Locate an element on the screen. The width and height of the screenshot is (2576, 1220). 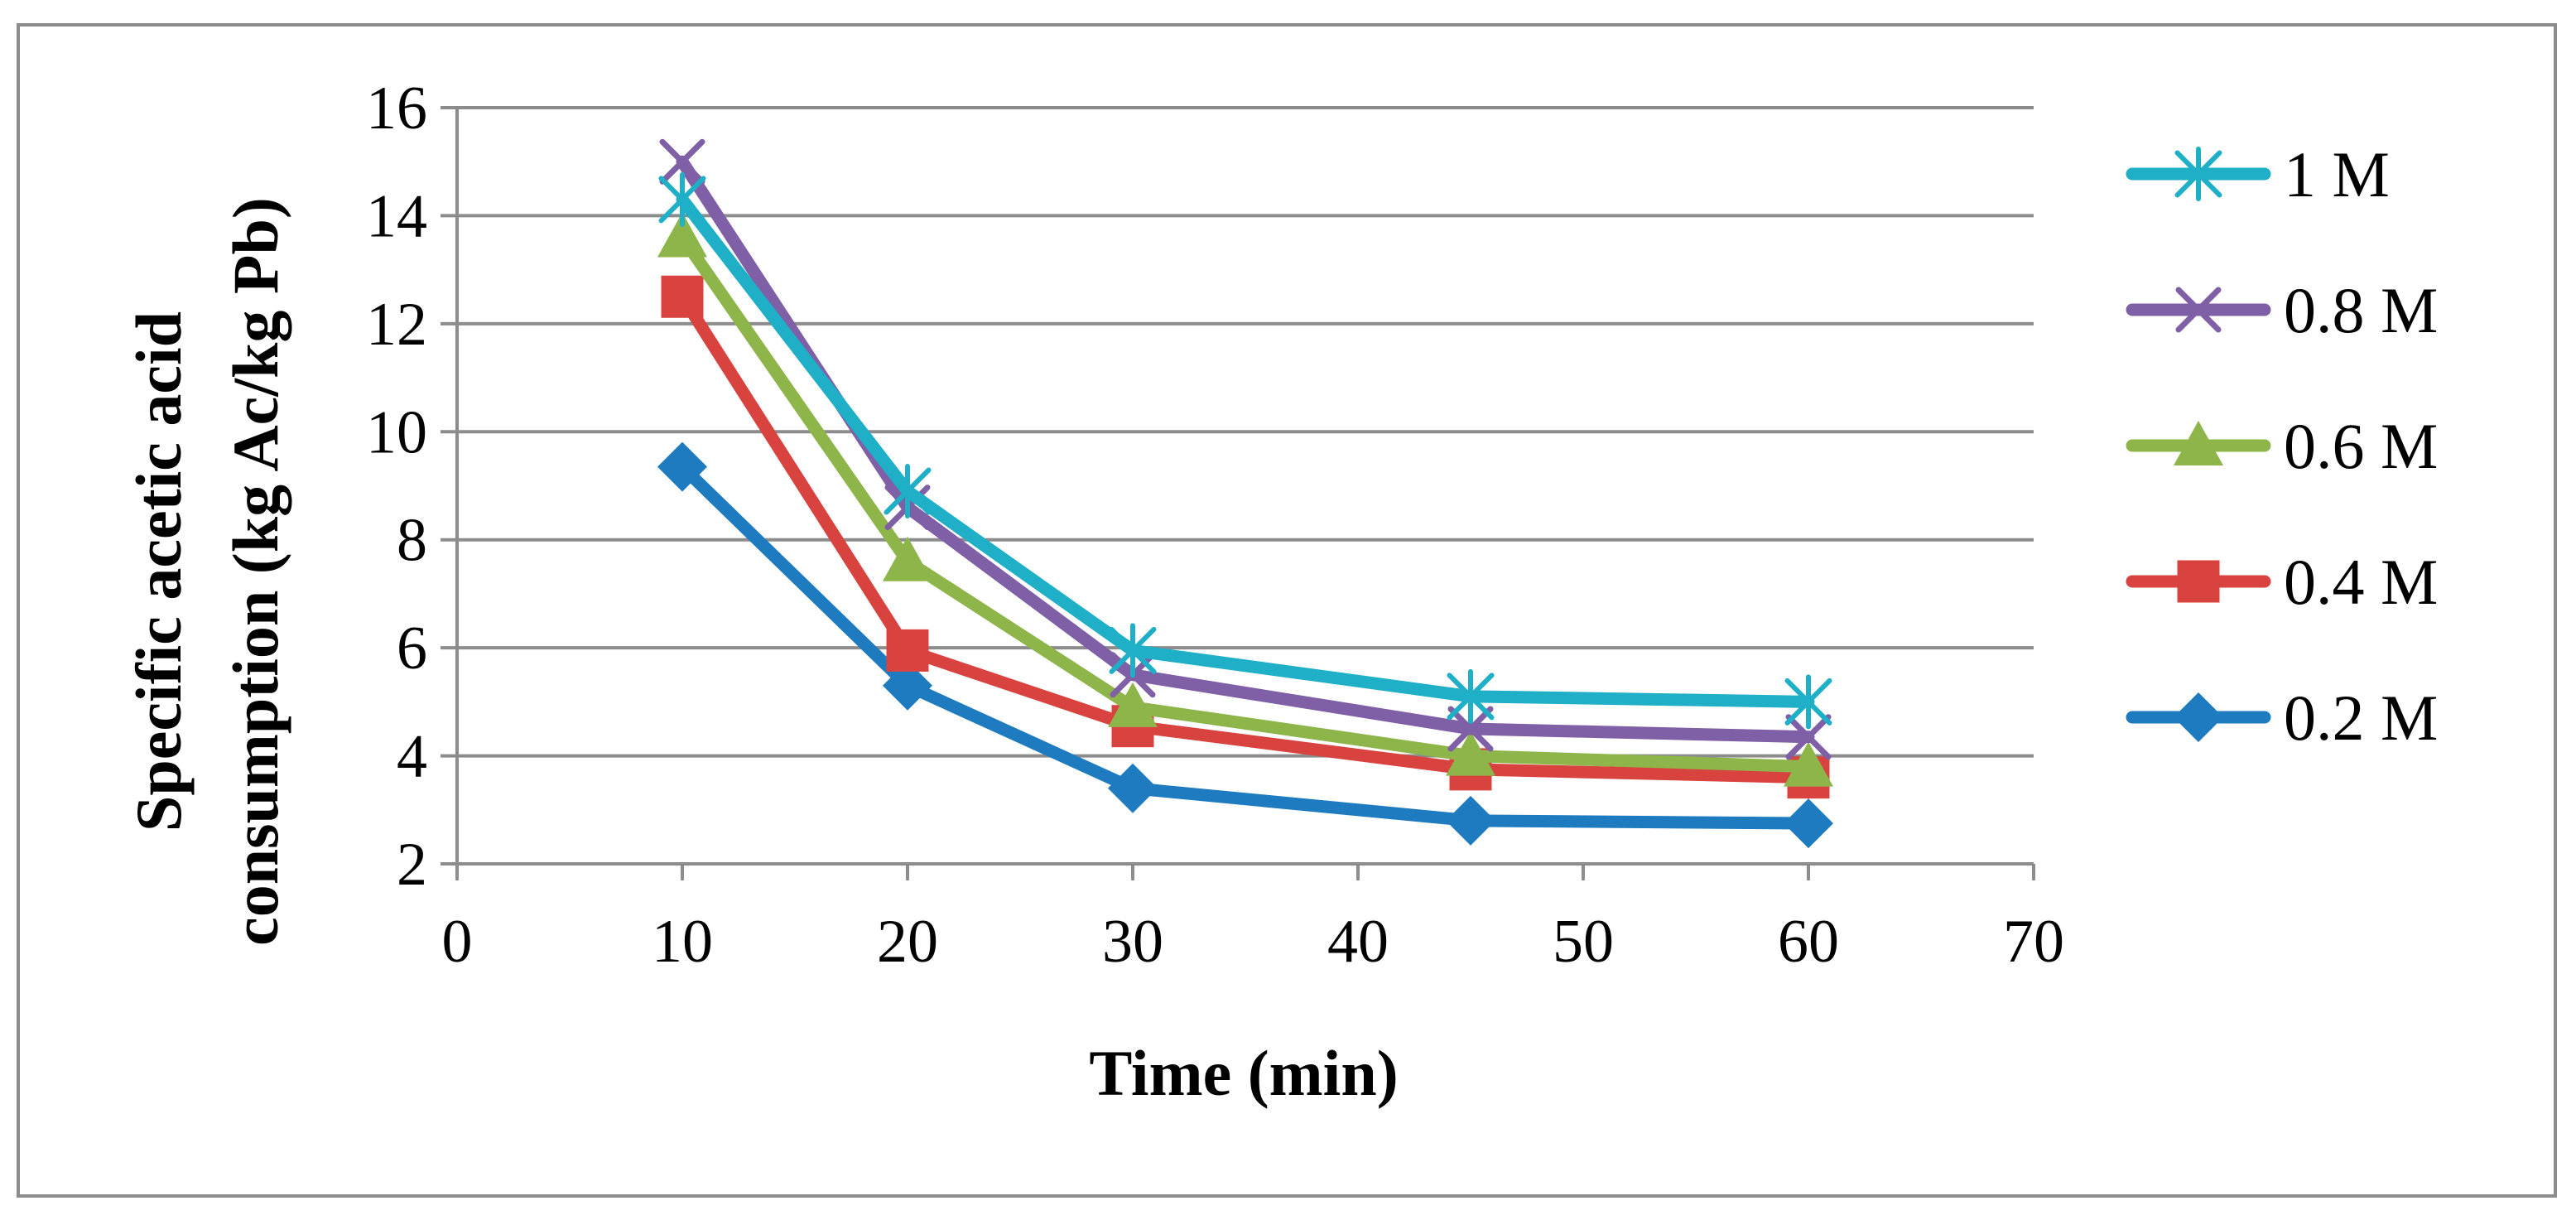
legend-item-0_6-m: 0.6 M is located at coordinates (2282, 446).